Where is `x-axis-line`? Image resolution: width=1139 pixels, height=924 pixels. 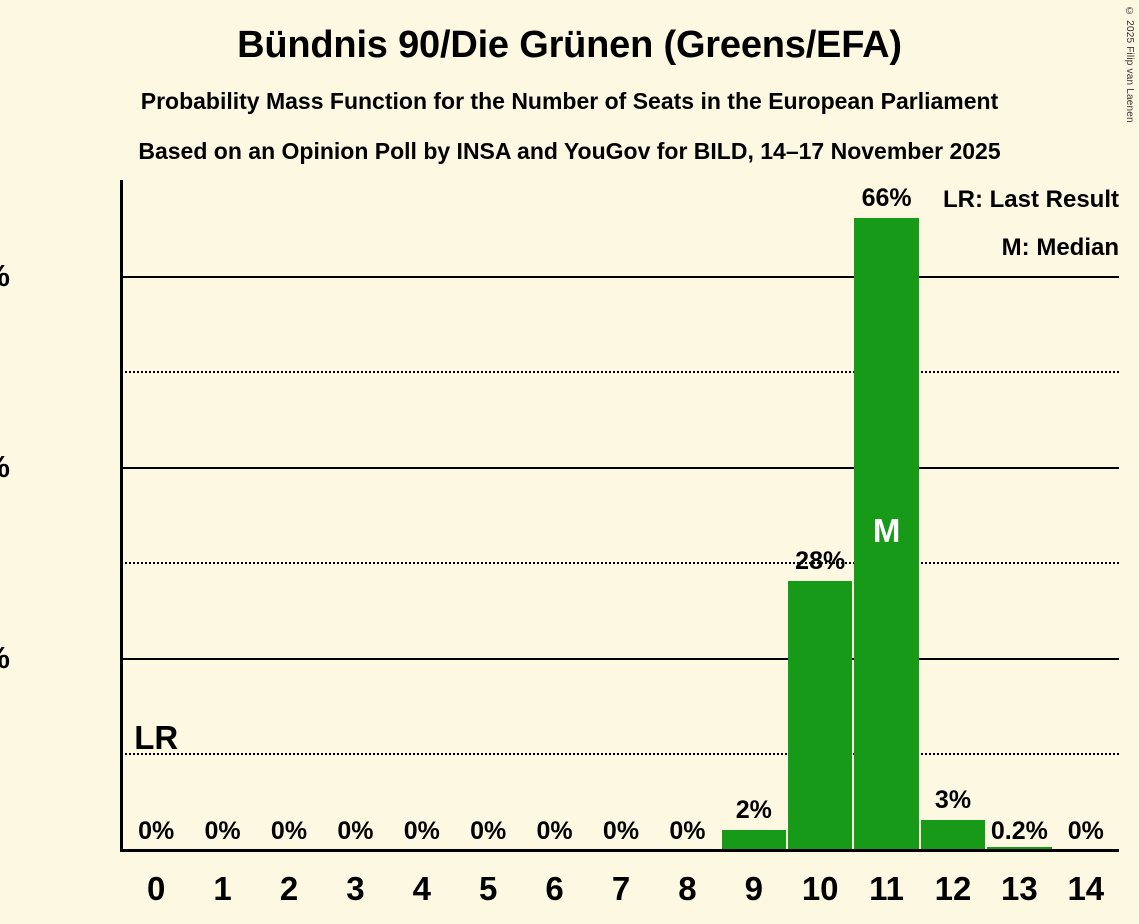 x-axis-line is located at coordinates (619, 850).